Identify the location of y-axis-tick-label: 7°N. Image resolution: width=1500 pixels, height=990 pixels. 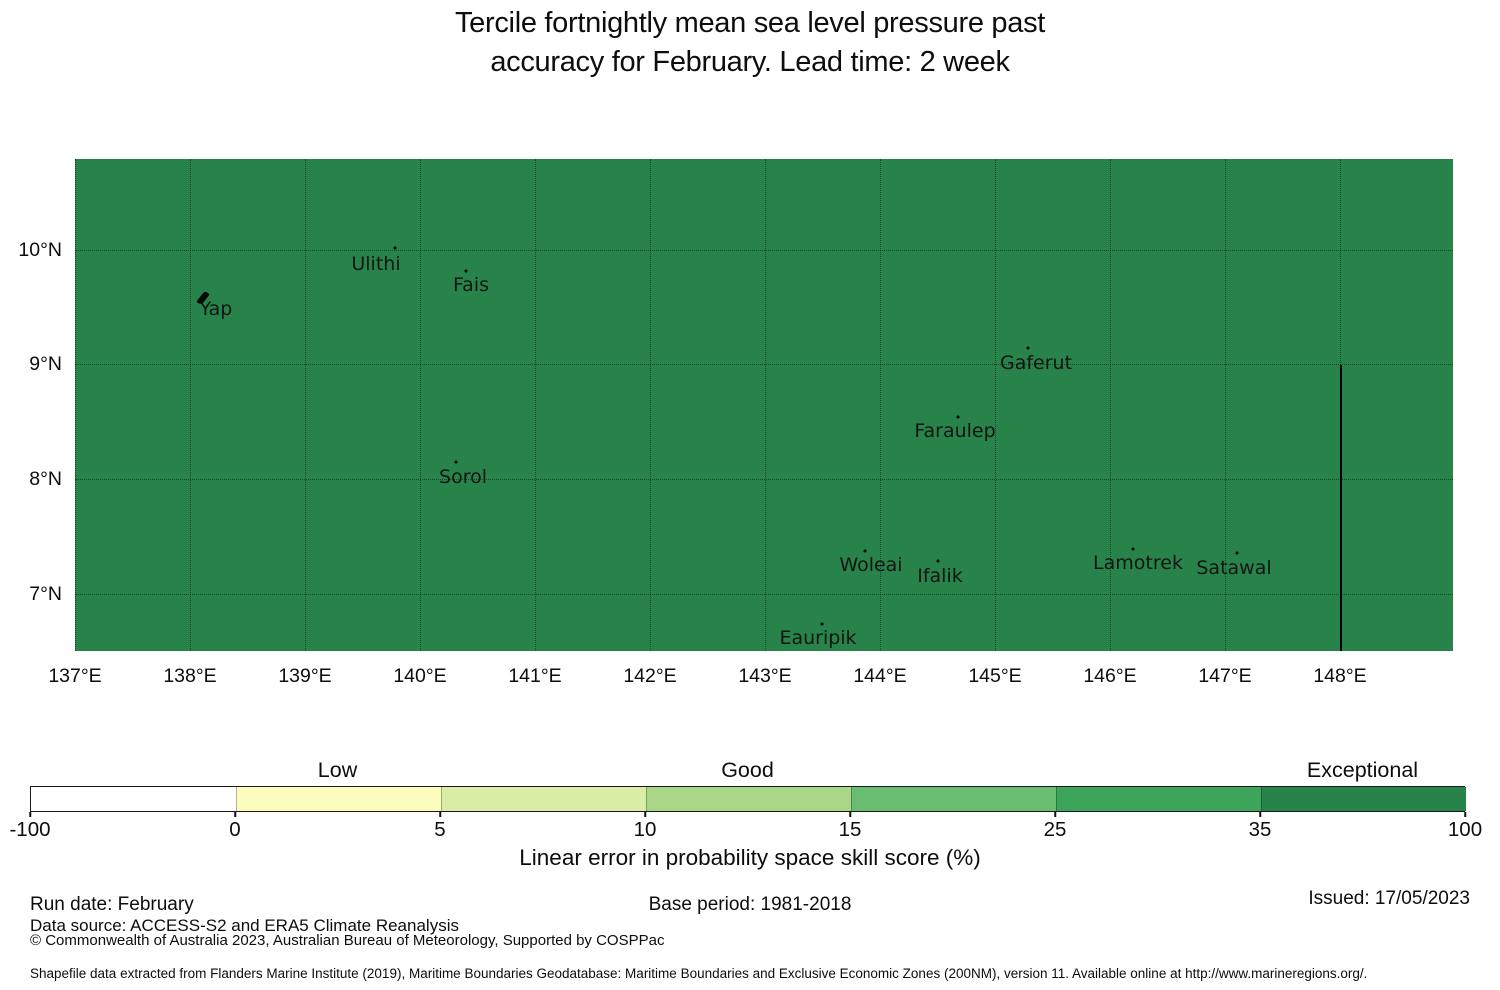
(45, 594).